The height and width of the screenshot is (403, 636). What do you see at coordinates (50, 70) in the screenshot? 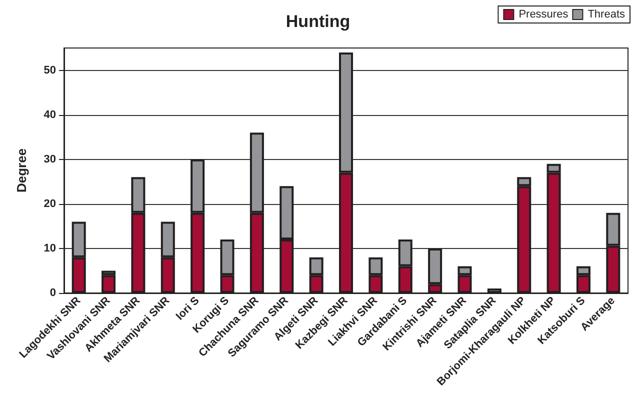
I see `y-tick-label: 50` at bounding box center [50, 70].